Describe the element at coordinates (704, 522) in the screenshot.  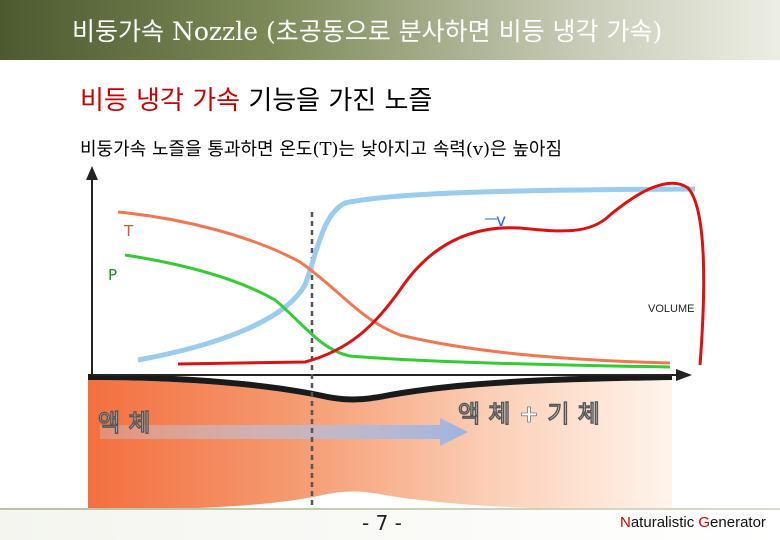
I see `brand-accent-g: G` at that location.